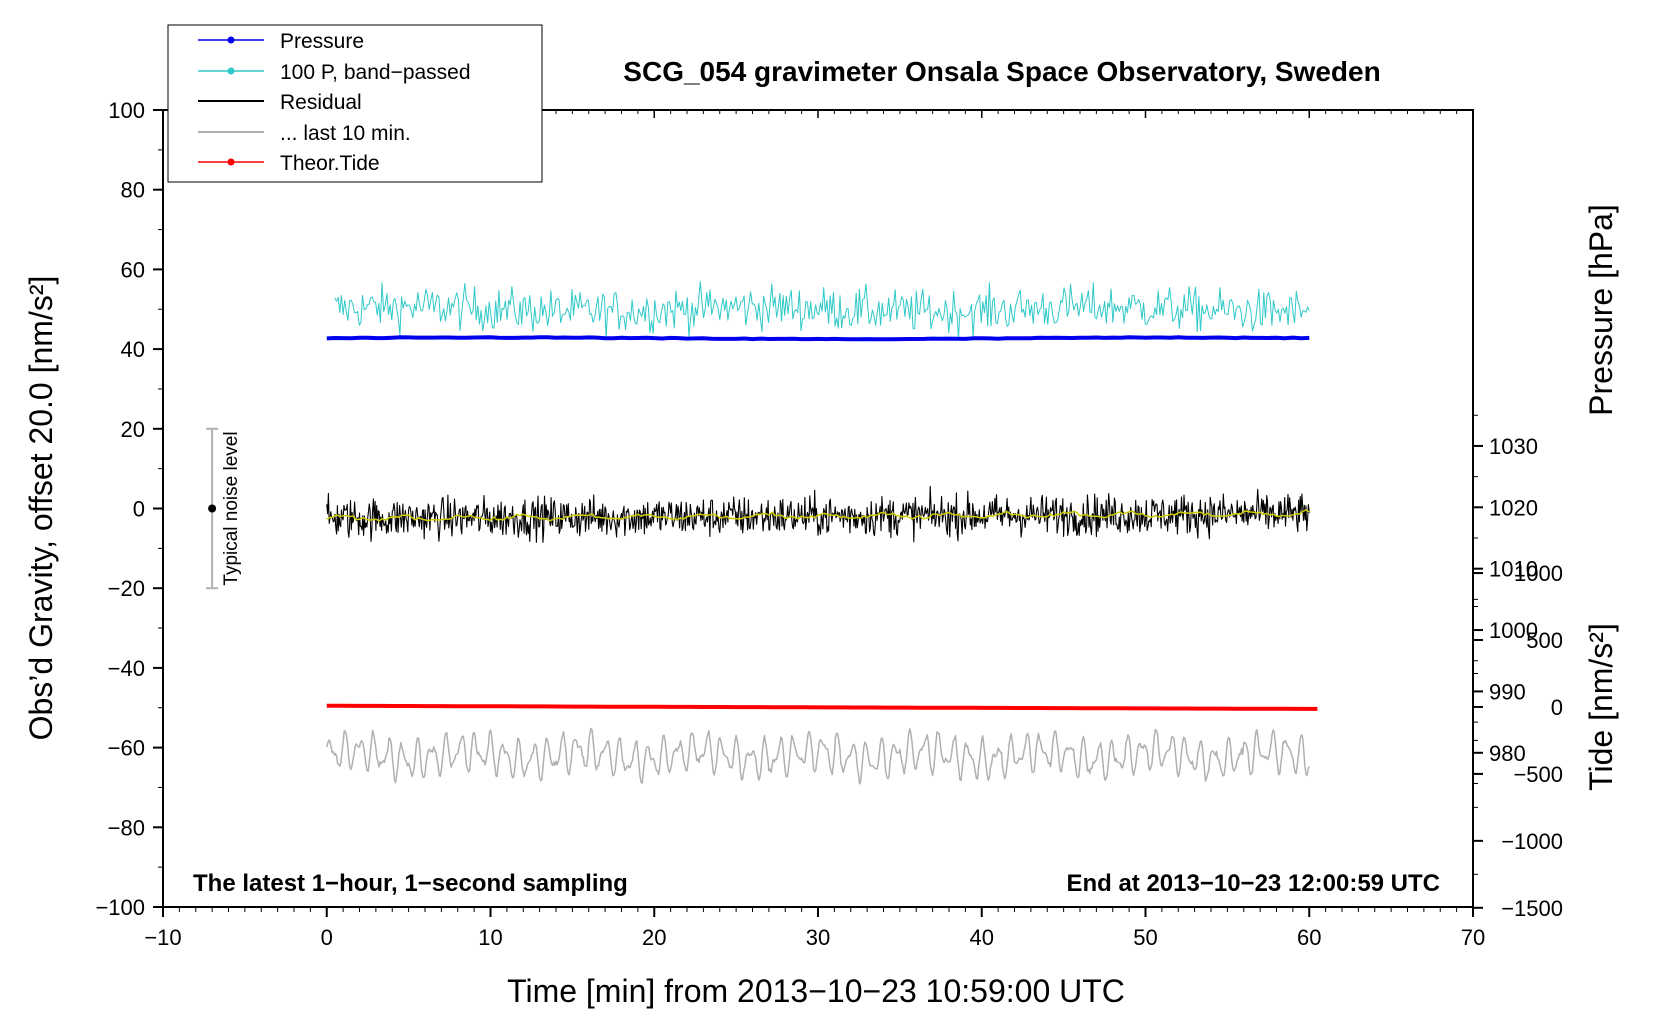 This screenshot has width=1660, height=1020. I want to click on y-axis-title-left: Obs’d Gravity, offset 20.0 [nm/s²], so click(41, 508).